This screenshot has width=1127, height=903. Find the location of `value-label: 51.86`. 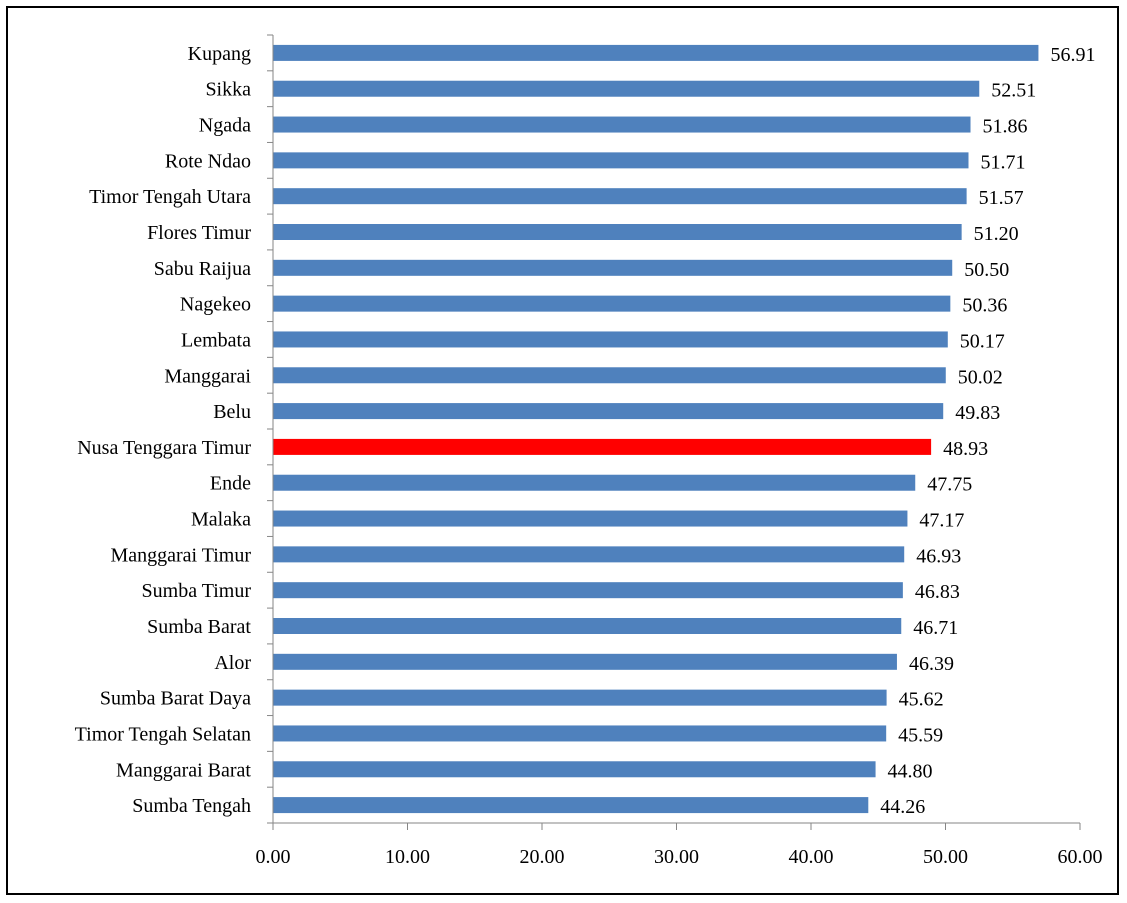

value-label: 51.86 is located at coordinates (1005, 127).